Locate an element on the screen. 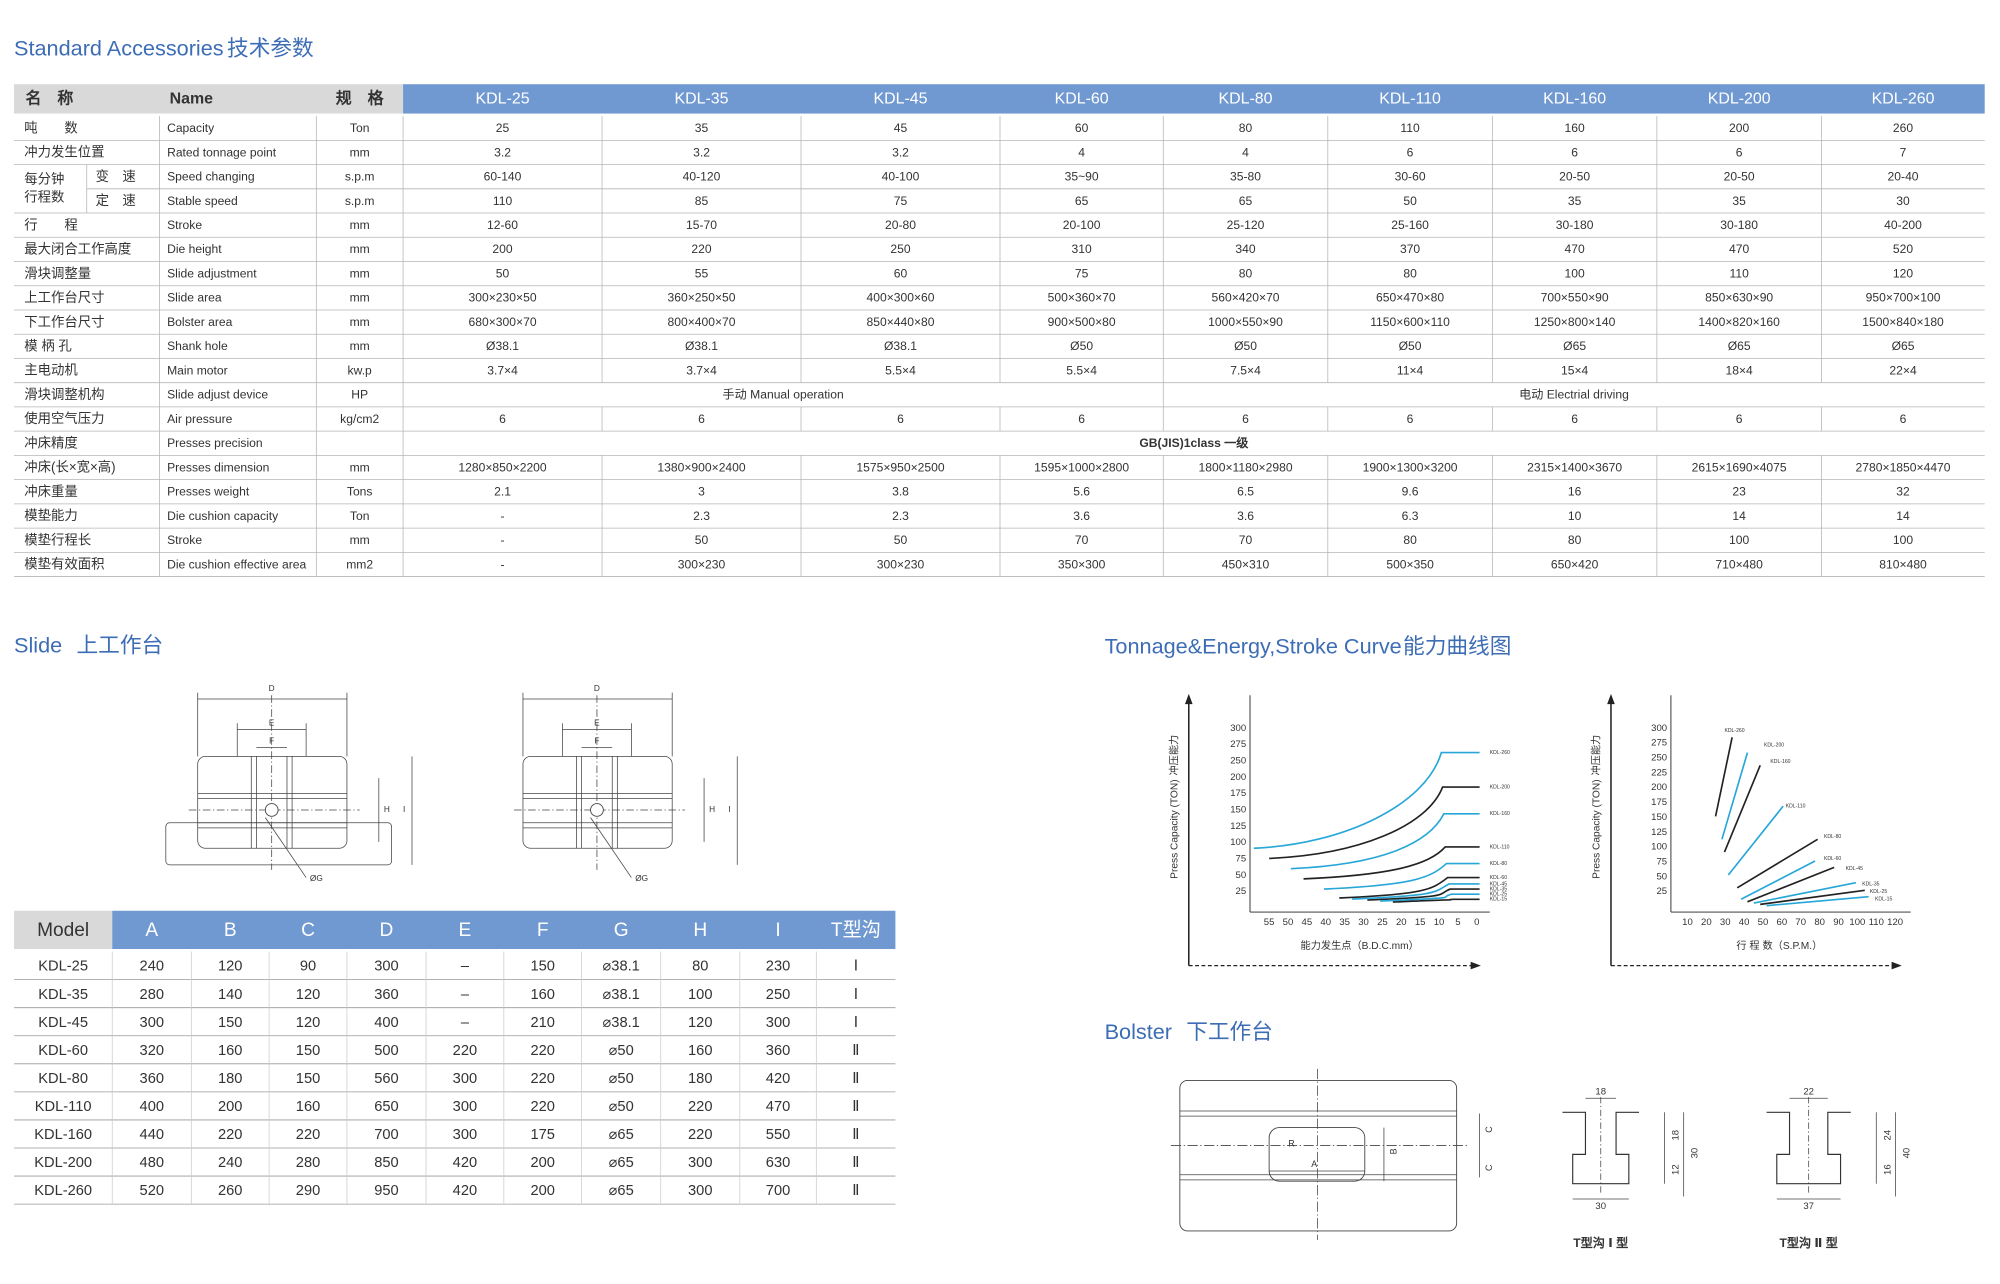  y-tick-label: 250 is located at coordinates (1659, 758).